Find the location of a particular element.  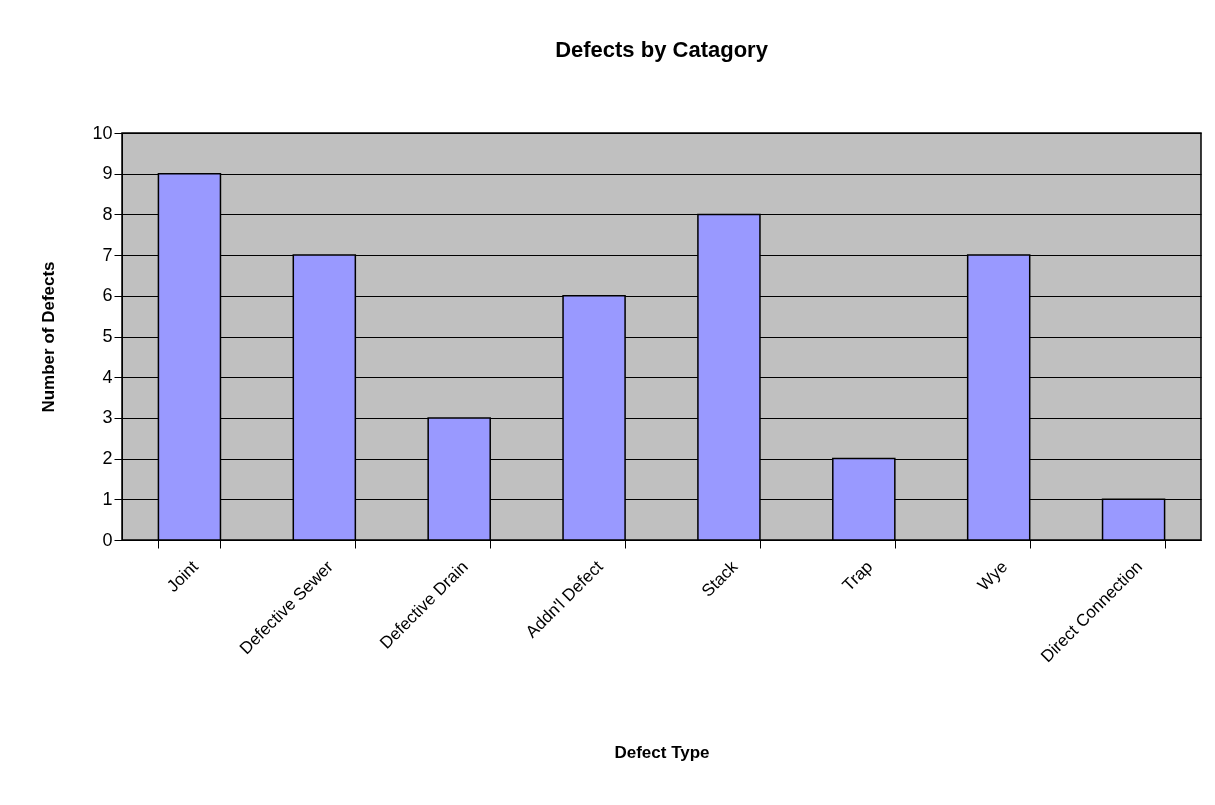

x-axis-title: Defect Type is located at coordinates (662, 753).